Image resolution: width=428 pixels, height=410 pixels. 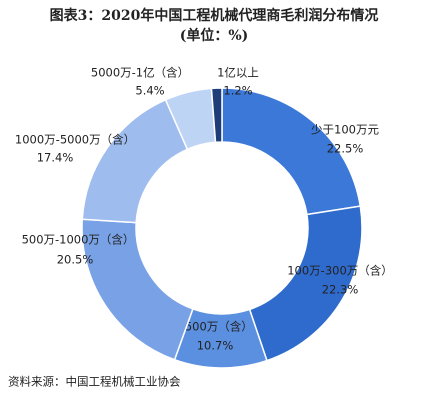 What do you see at coordinates (214, 35) in the screenshot?
I see `chart-subtitle: (单位：%)` at bounding box center [214, 35].